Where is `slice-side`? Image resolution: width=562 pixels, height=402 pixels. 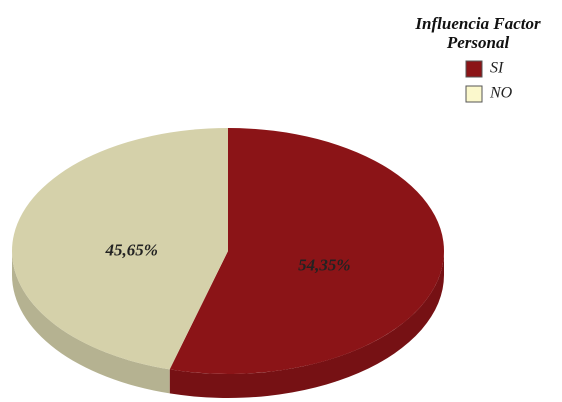
slice-side is located at coordinates (91, 322).